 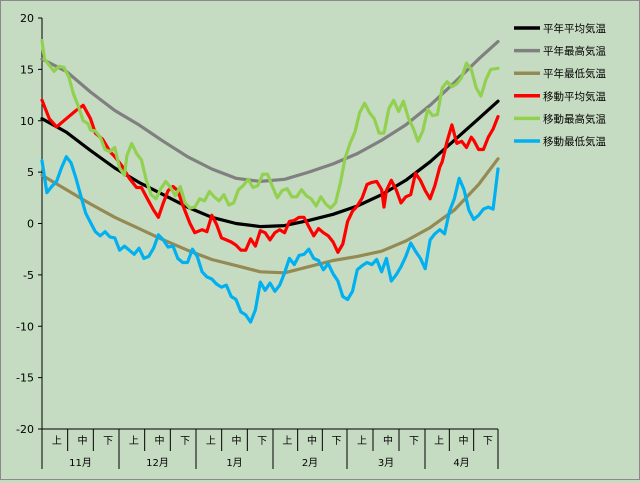 I want to click on y-tick-label: -20, so click(x=25, y=429).